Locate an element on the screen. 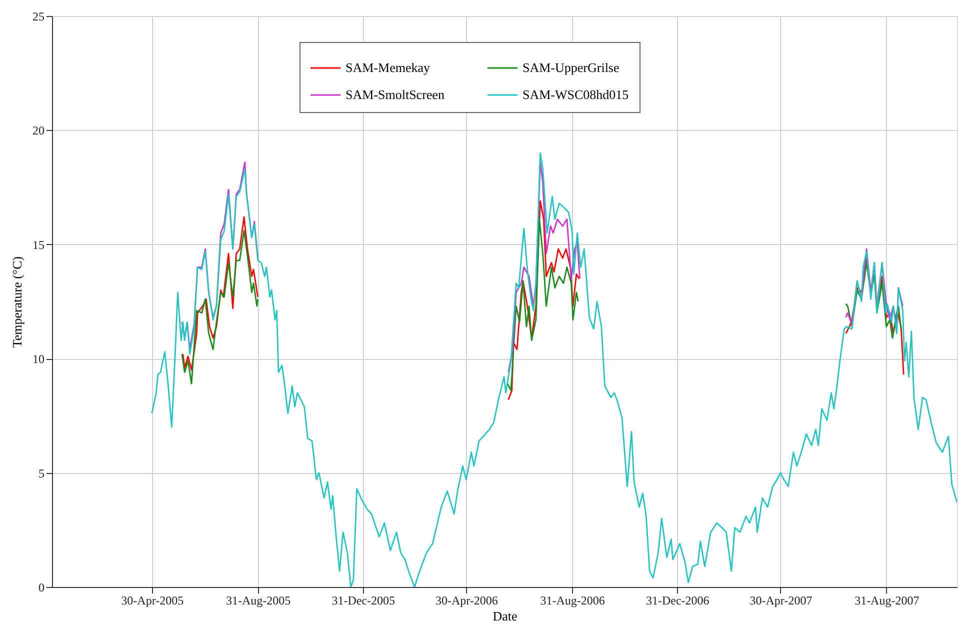 This screenshot has width=959, height=624. x-tick-label: 31-Aug-2006 is located at coordinates (572, 601).